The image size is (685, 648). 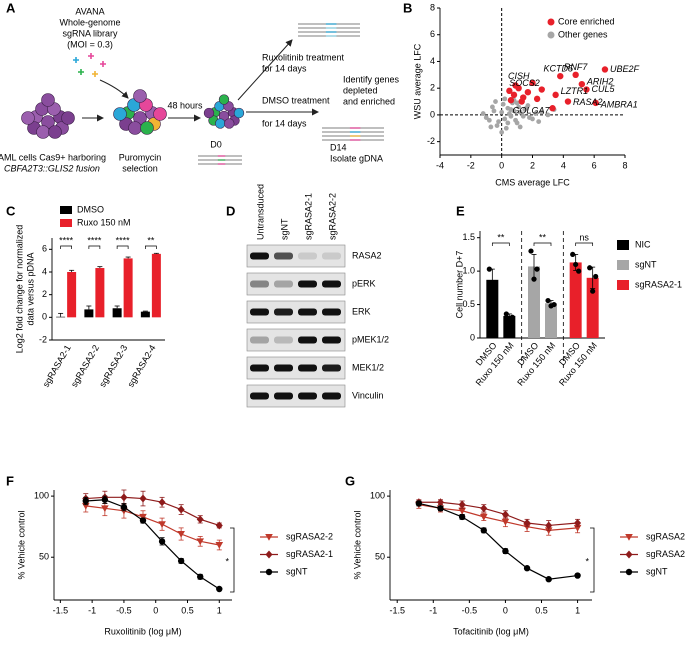 What do you see at coordinates (471, 165) in the screenshot?
I see `x-tick-label: -2` at bounding box center [471, 165].